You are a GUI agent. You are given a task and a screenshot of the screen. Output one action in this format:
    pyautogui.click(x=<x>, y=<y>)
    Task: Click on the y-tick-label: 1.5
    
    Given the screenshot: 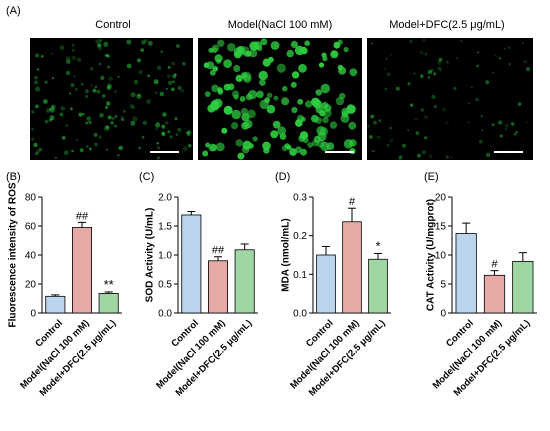 What is the action you would take?
    pyautogui.click(x=165, y=227)
    